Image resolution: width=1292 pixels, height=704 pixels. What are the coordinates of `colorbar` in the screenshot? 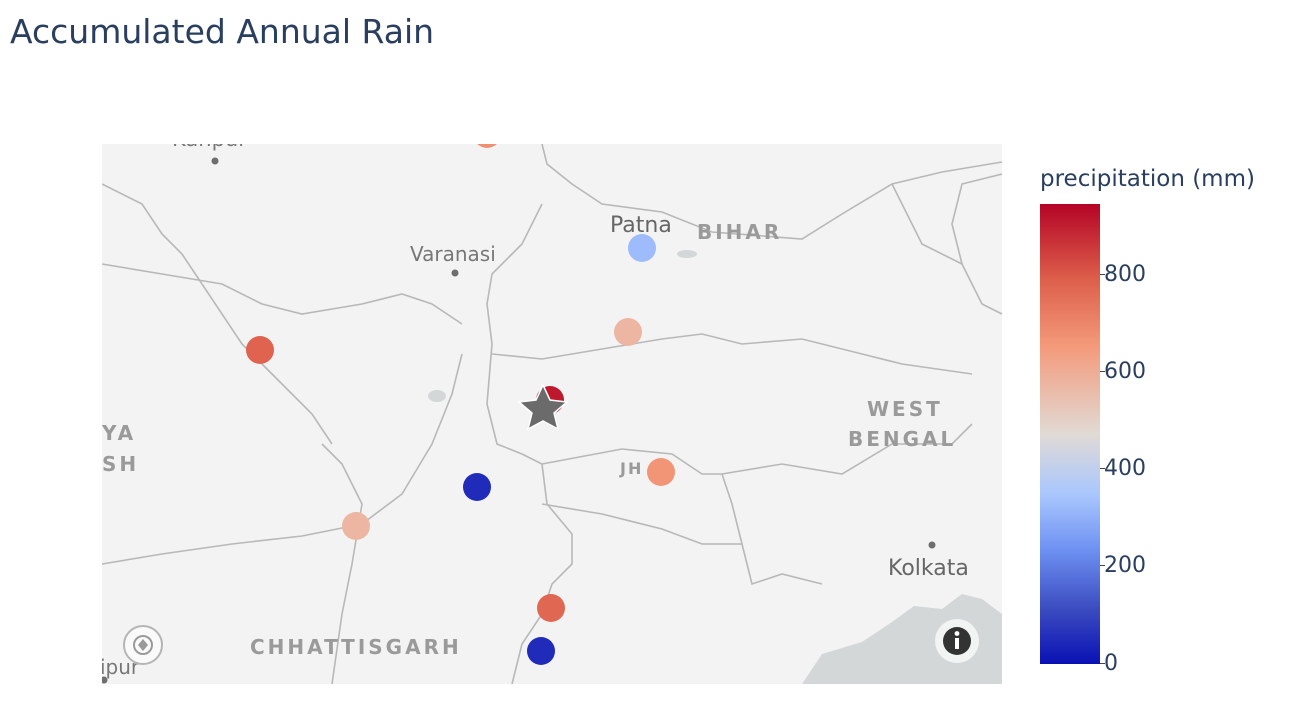 It's located at (1070, 434).